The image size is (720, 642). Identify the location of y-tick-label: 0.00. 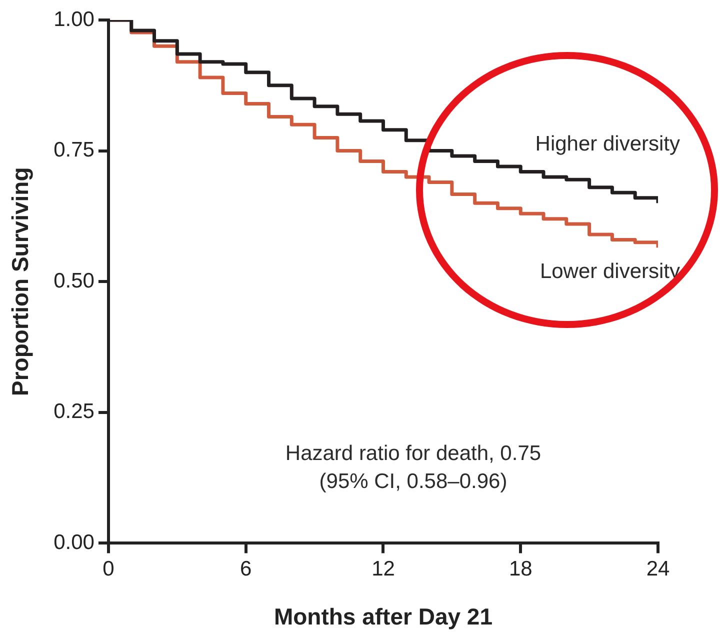
(74, 542).